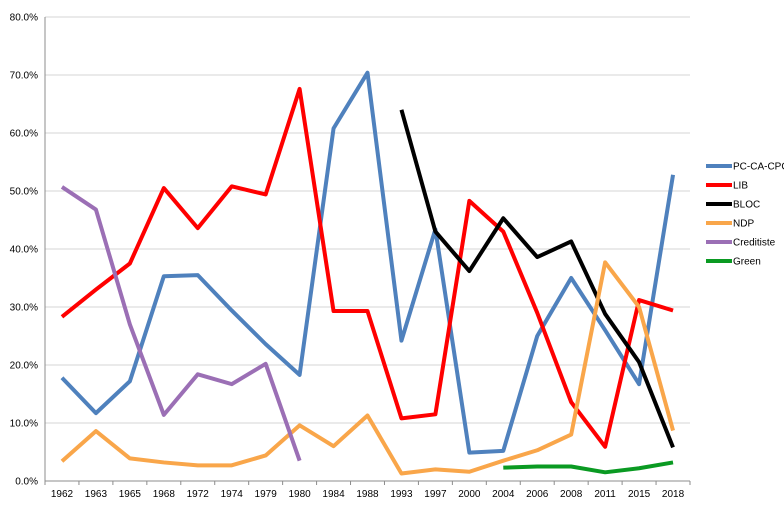 The height and width of the screenshot is (522, 784). What do you see at coordinates (24, 134) in the screenshot?
I see `y-tick-label: 60.0%` at bounding box center [24, 134].